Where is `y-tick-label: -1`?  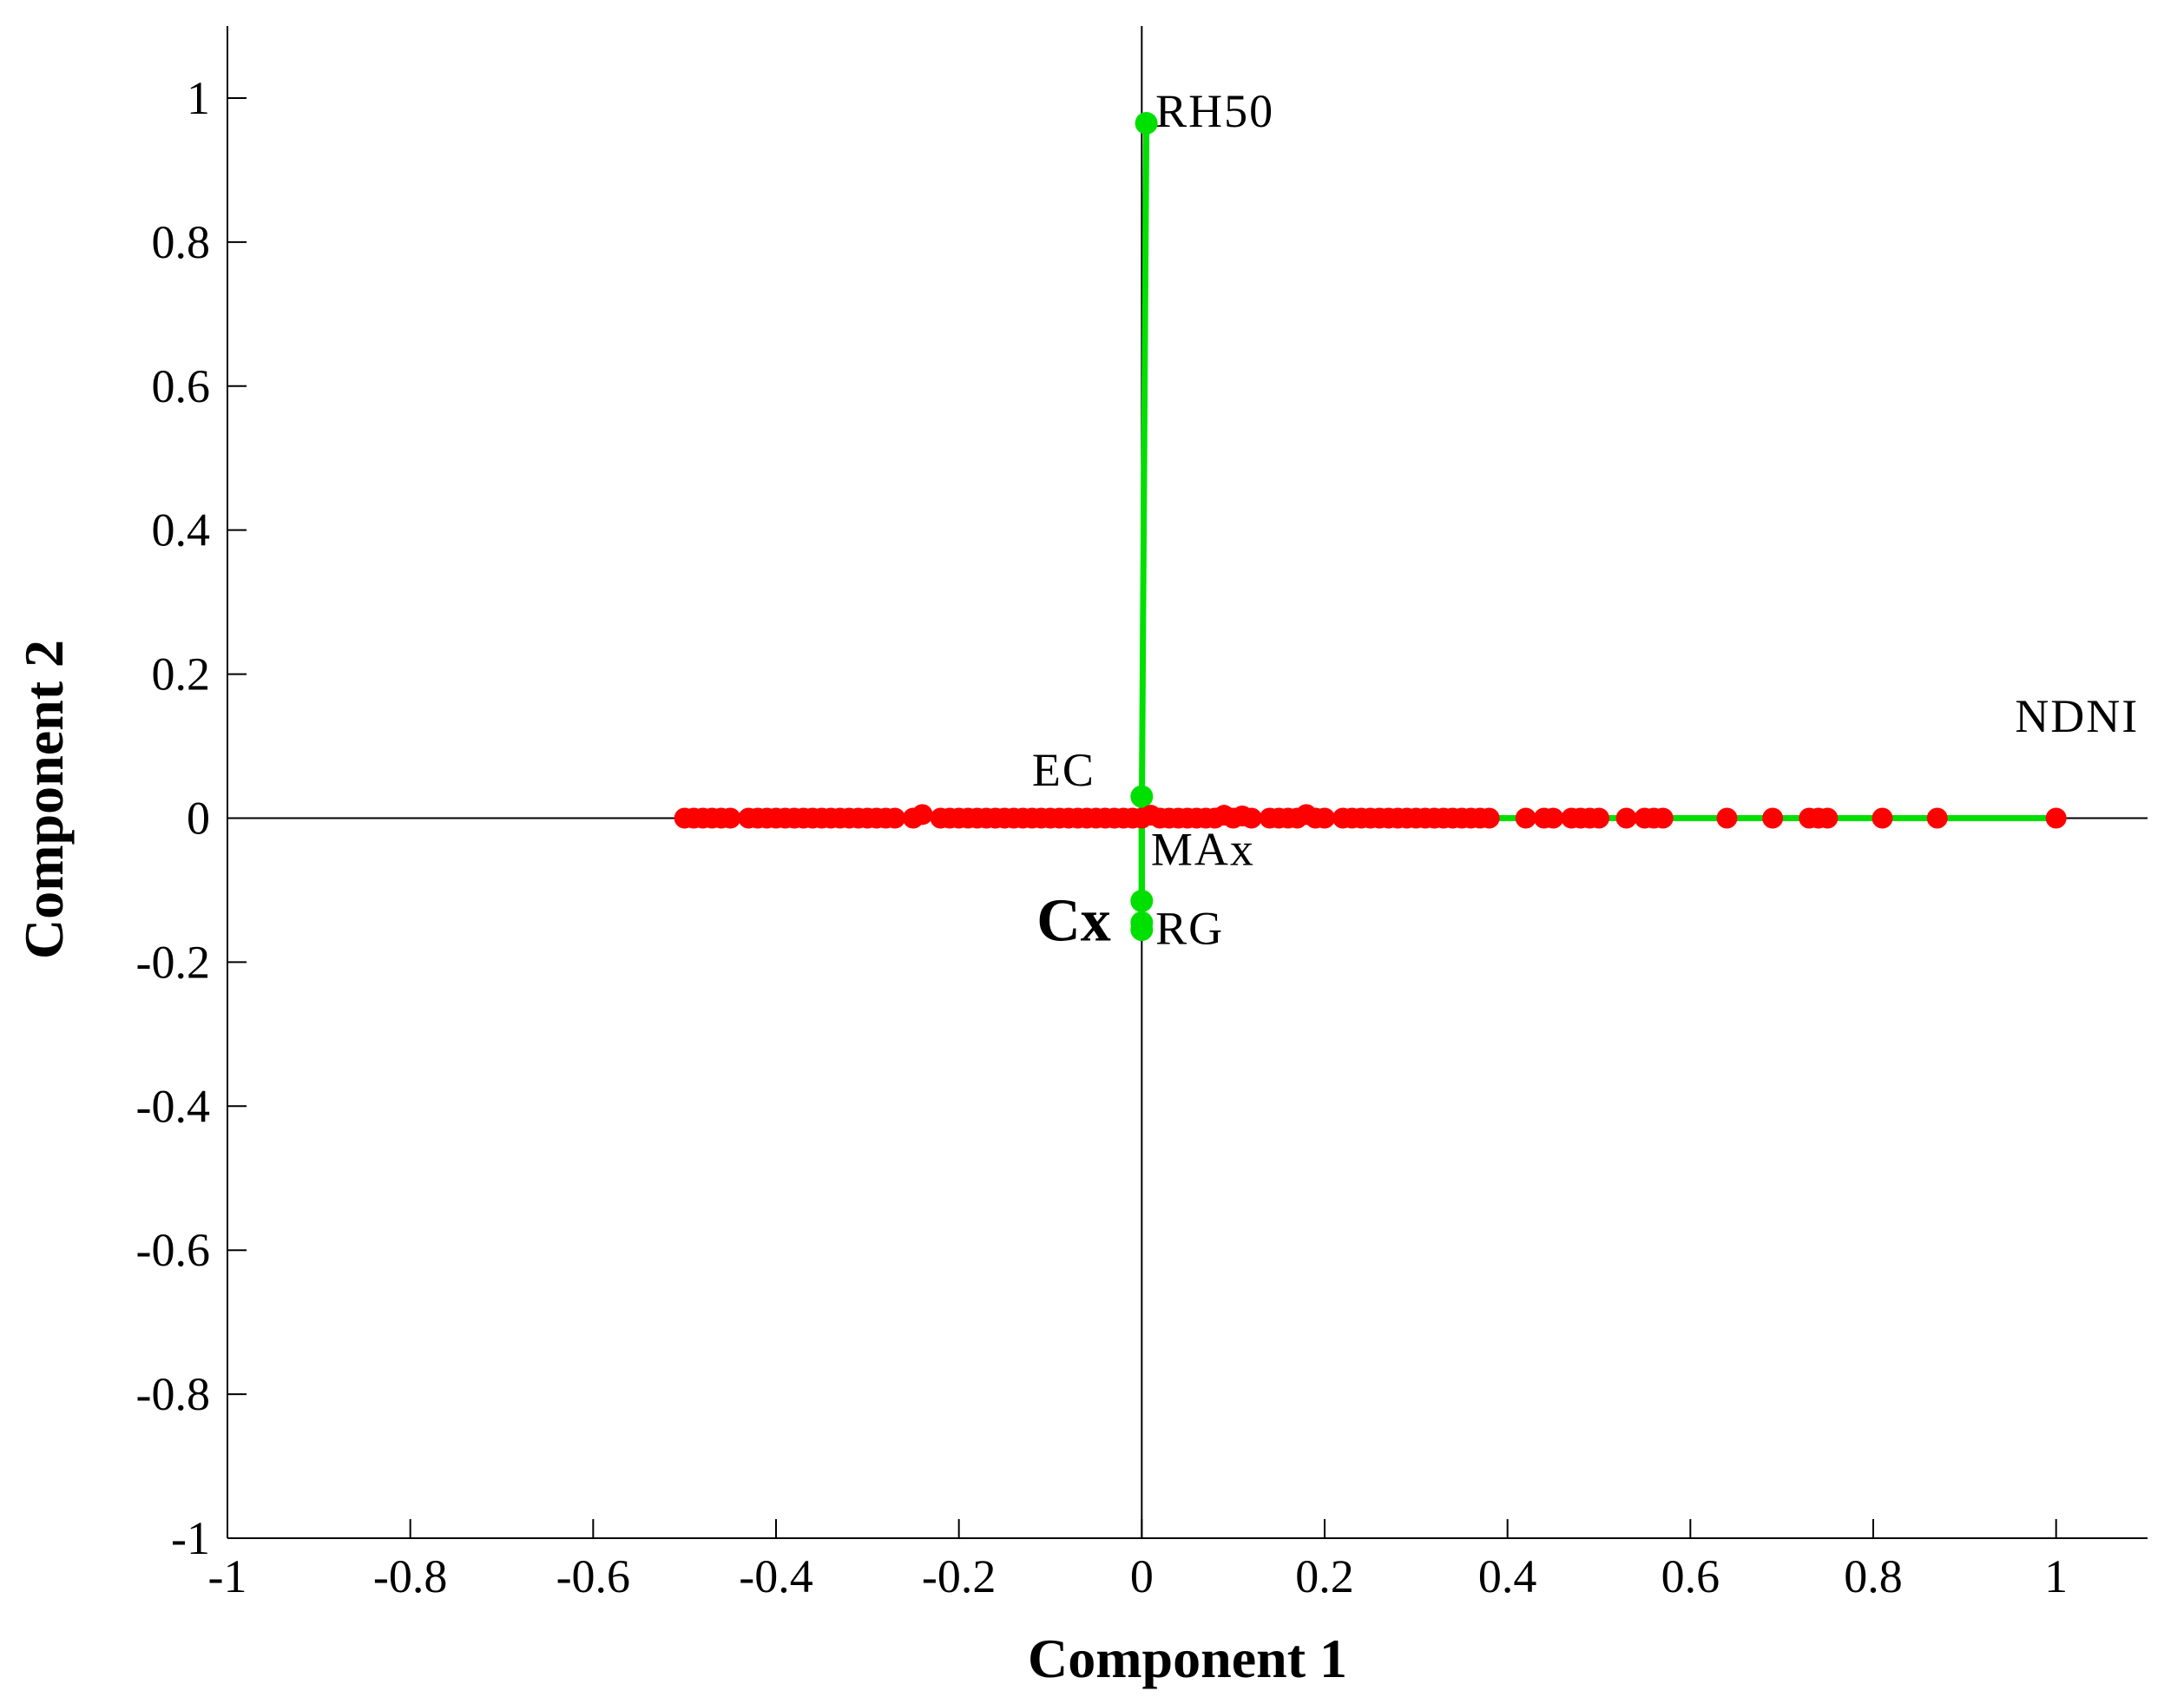 y-tick-label: -1 is located at coordinates (190, 1538).